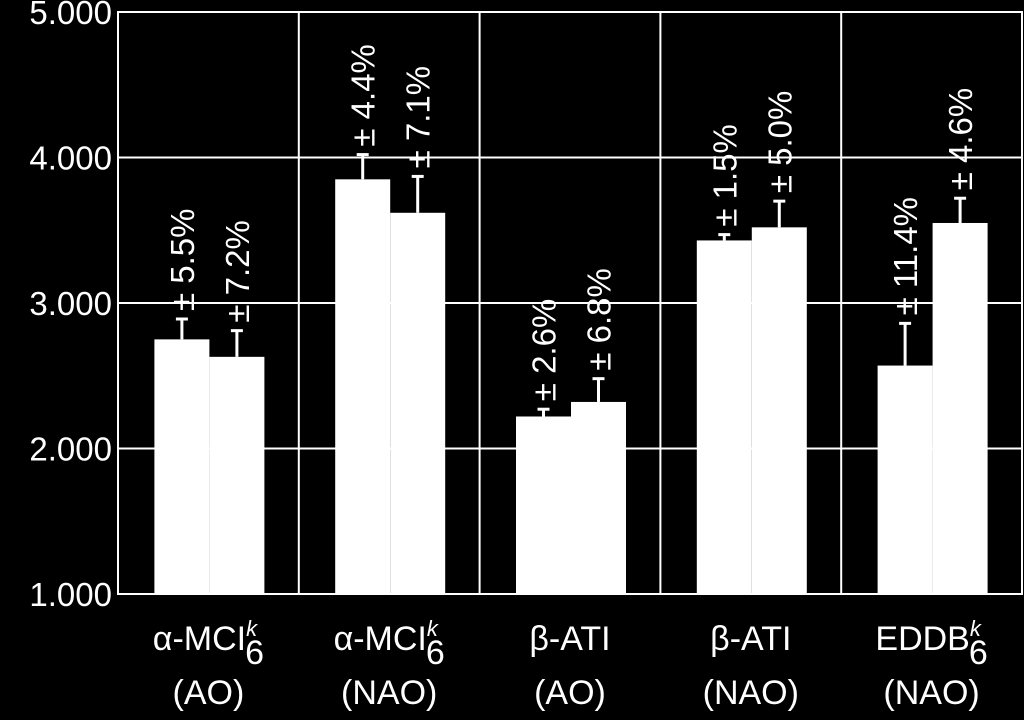 The height and width of the screenshot is (720, 1024). Describe the element at coordinates (544, 350) in the screenshot. I see `error-label: ± 2.6%` at that location.